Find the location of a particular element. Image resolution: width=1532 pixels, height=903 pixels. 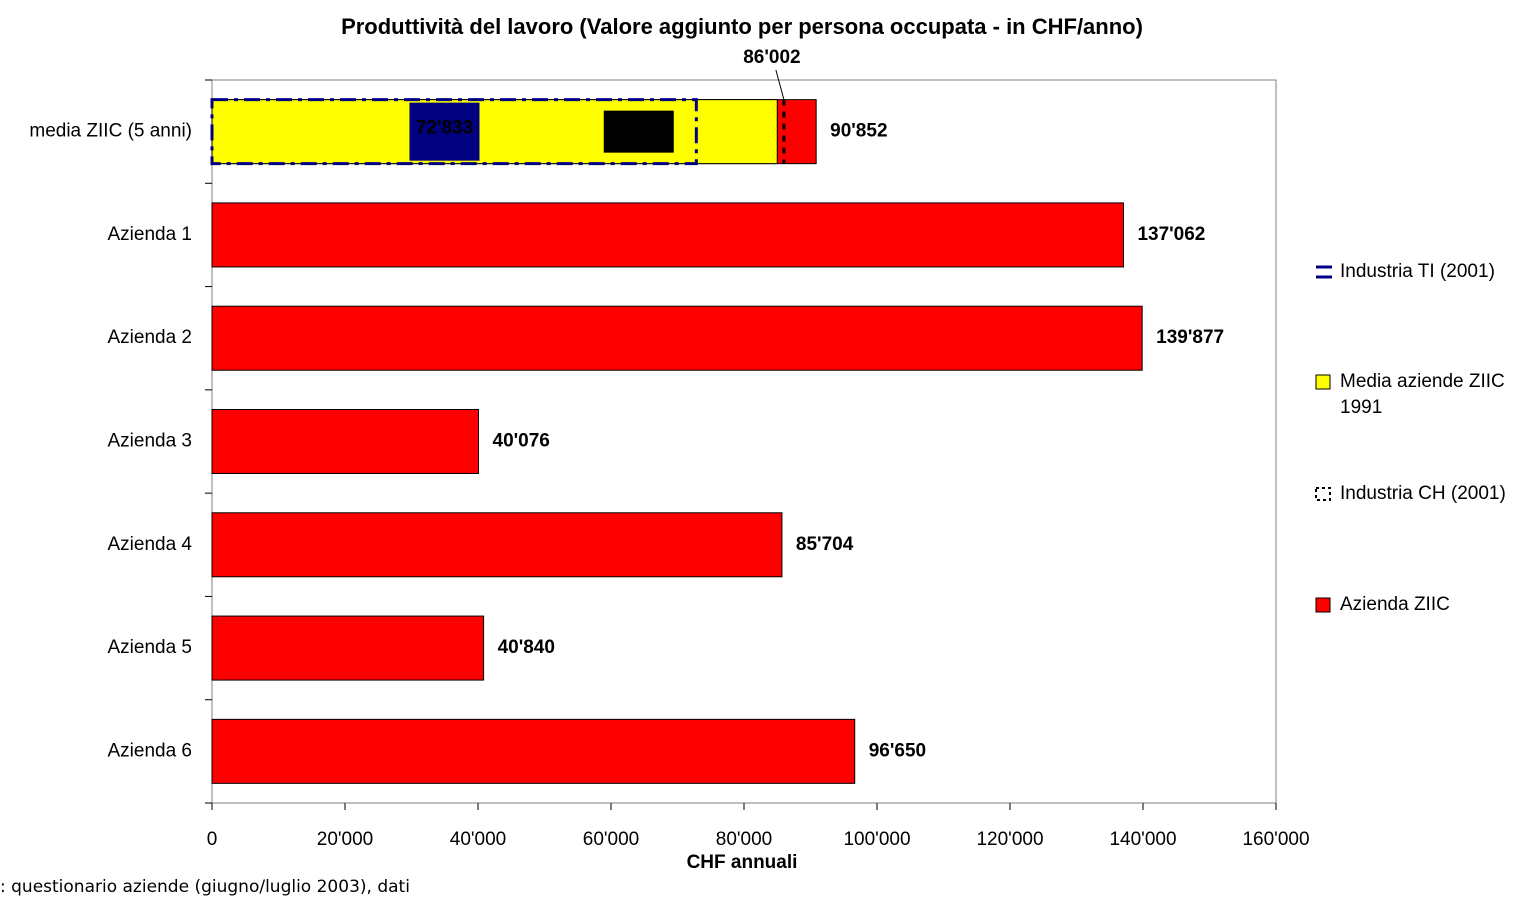

reference-box is located at coordinates (454, 132).